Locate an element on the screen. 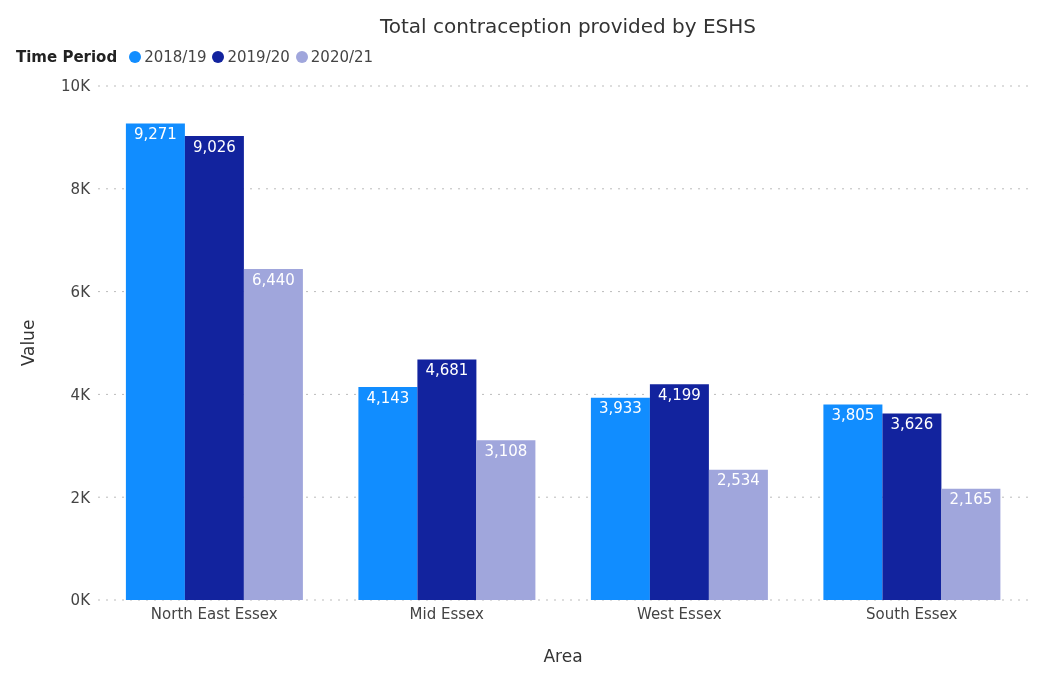 The width and height of the screenshot is (1048, 686). data-label: 9,026 is located at coordinates (214, 146).